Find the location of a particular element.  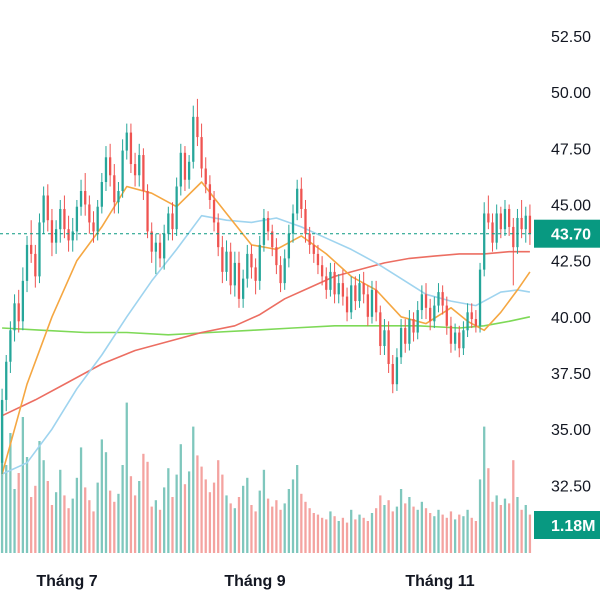

last-price-label: 43.70 is located at coordinates (571, 235).